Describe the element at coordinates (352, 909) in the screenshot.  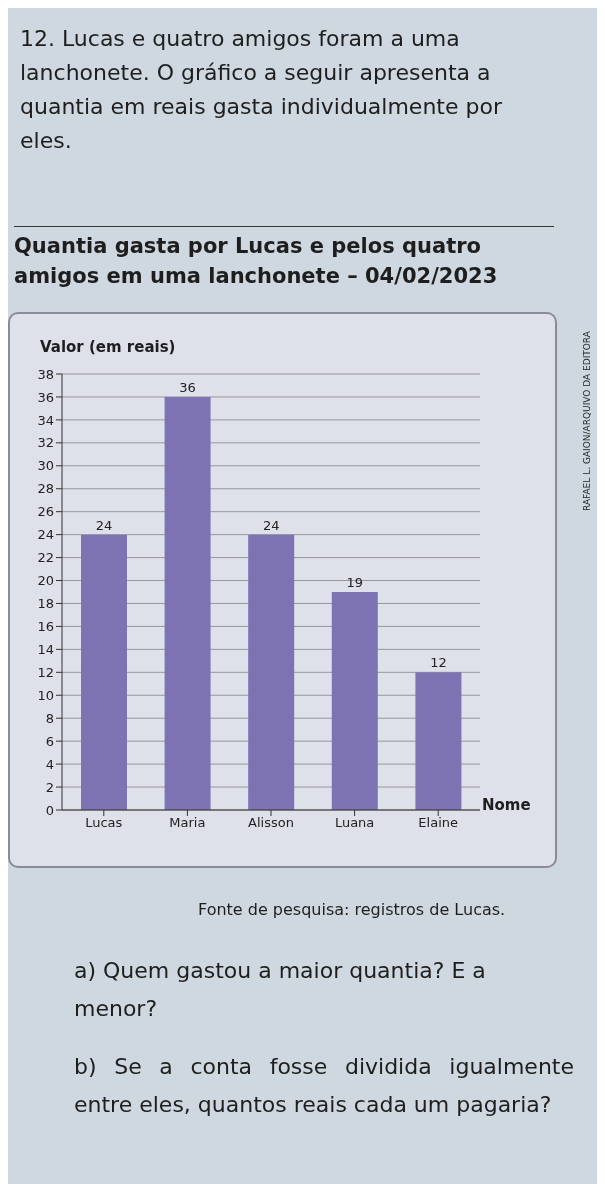
I see `source-note: Fonte de pesquisa: registros de Lucas.` at that location.